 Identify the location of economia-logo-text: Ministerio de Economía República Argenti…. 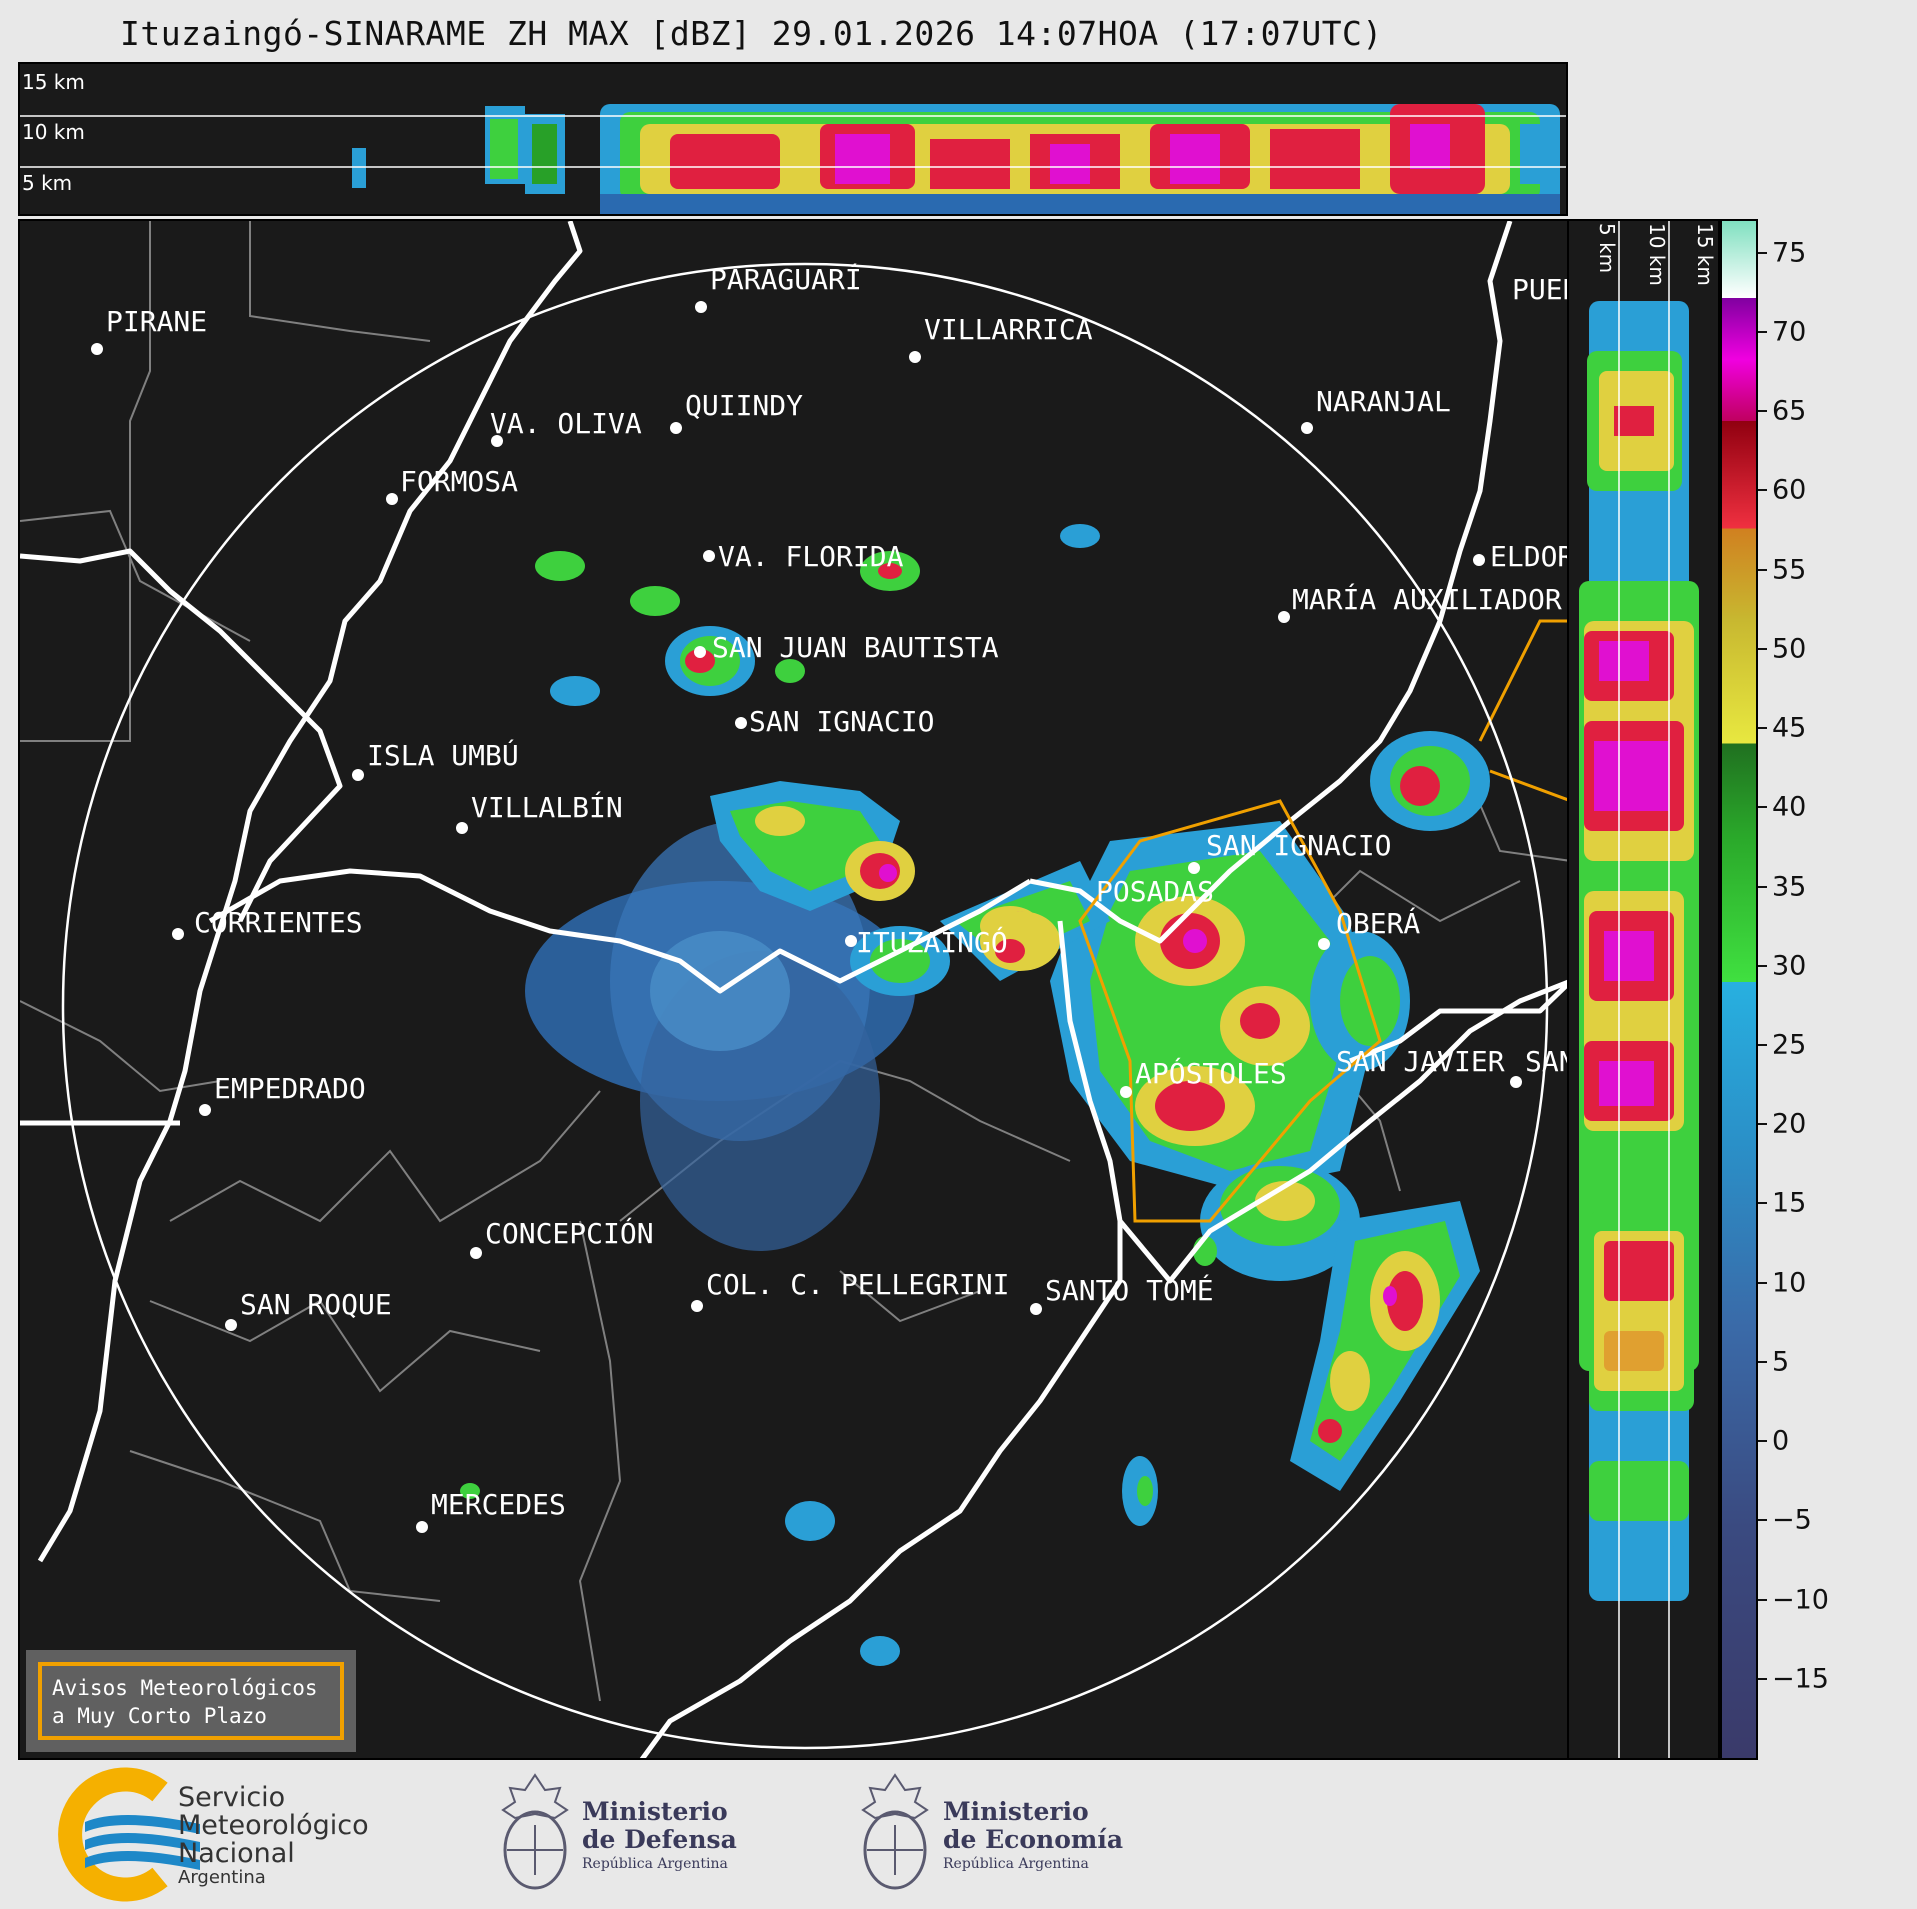
(1033, 1836).